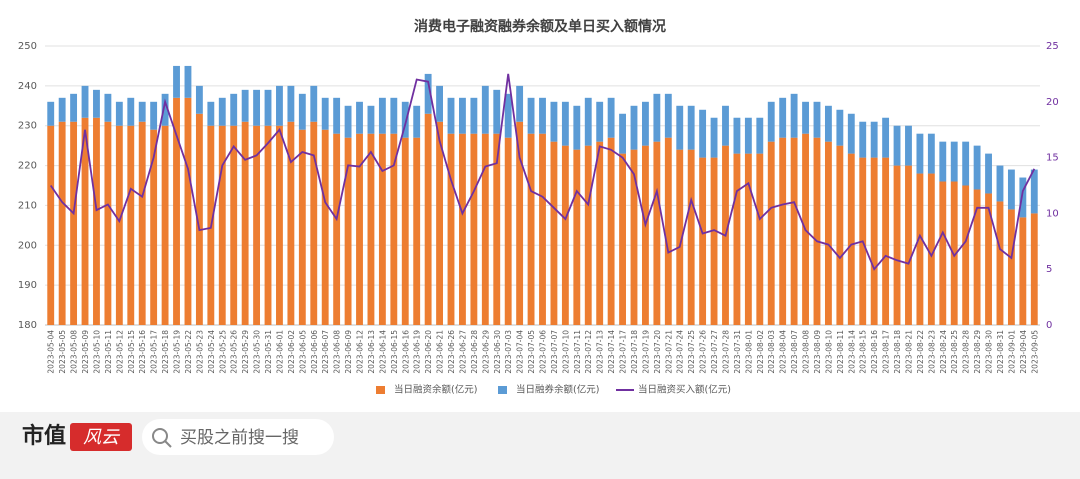 This screenshot has height=479, width=1080. I want to click on x-tick-label: 2023-08-21, so click(908, 352).